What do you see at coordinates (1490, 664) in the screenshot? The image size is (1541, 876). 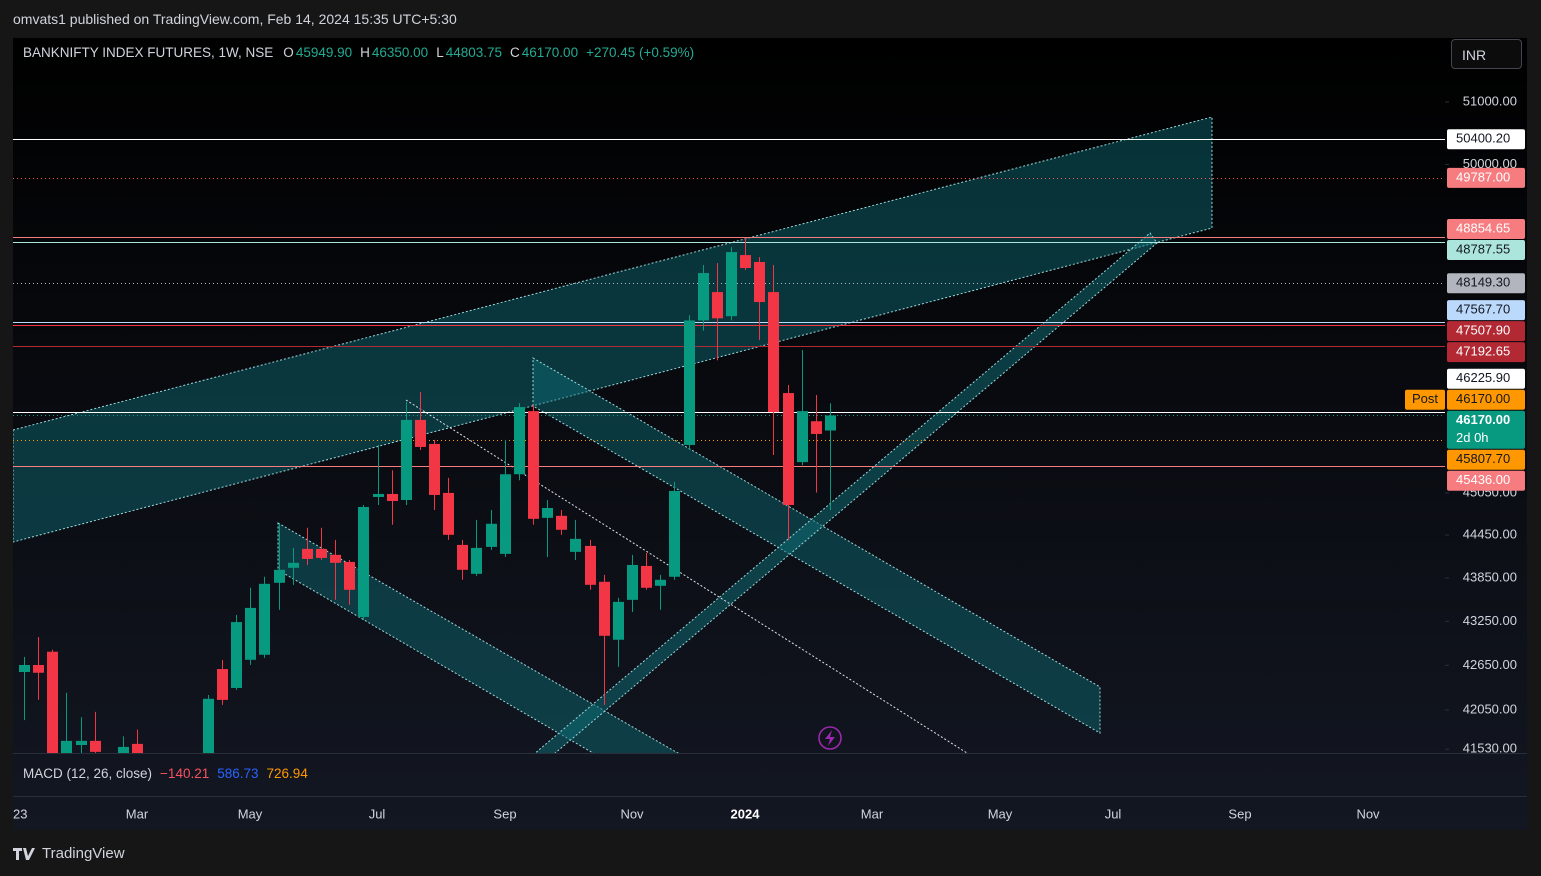 I see `y-tick-label: 42650.00` at bounding box center [1490, 664].